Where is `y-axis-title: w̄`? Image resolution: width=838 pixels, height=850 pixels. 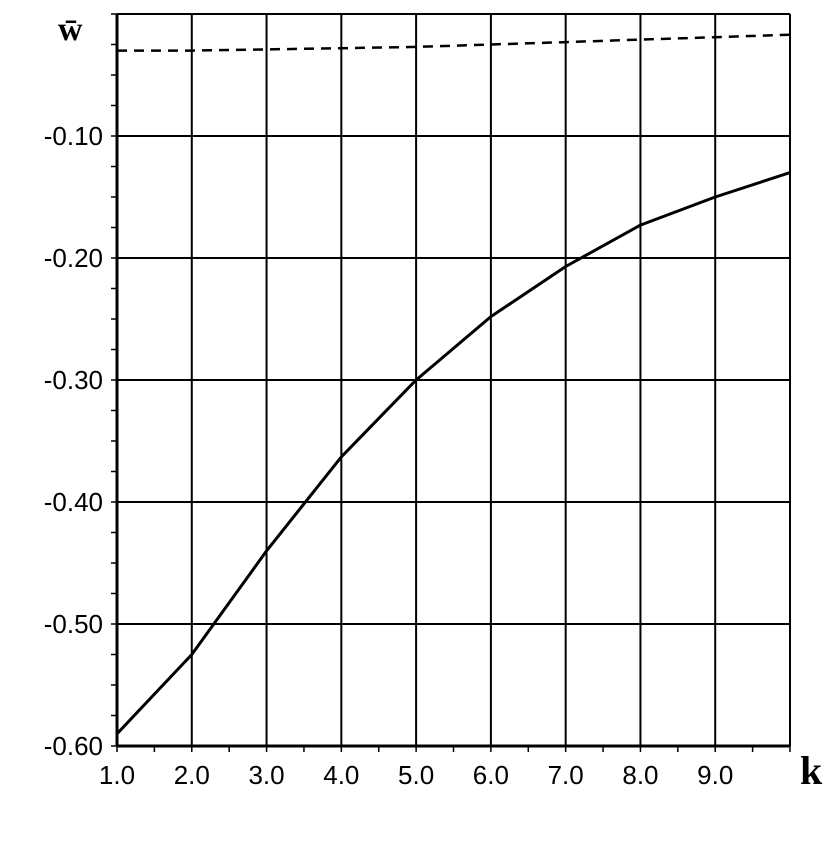
y-axis-title: w̄ is located at coordinates (70, 29).